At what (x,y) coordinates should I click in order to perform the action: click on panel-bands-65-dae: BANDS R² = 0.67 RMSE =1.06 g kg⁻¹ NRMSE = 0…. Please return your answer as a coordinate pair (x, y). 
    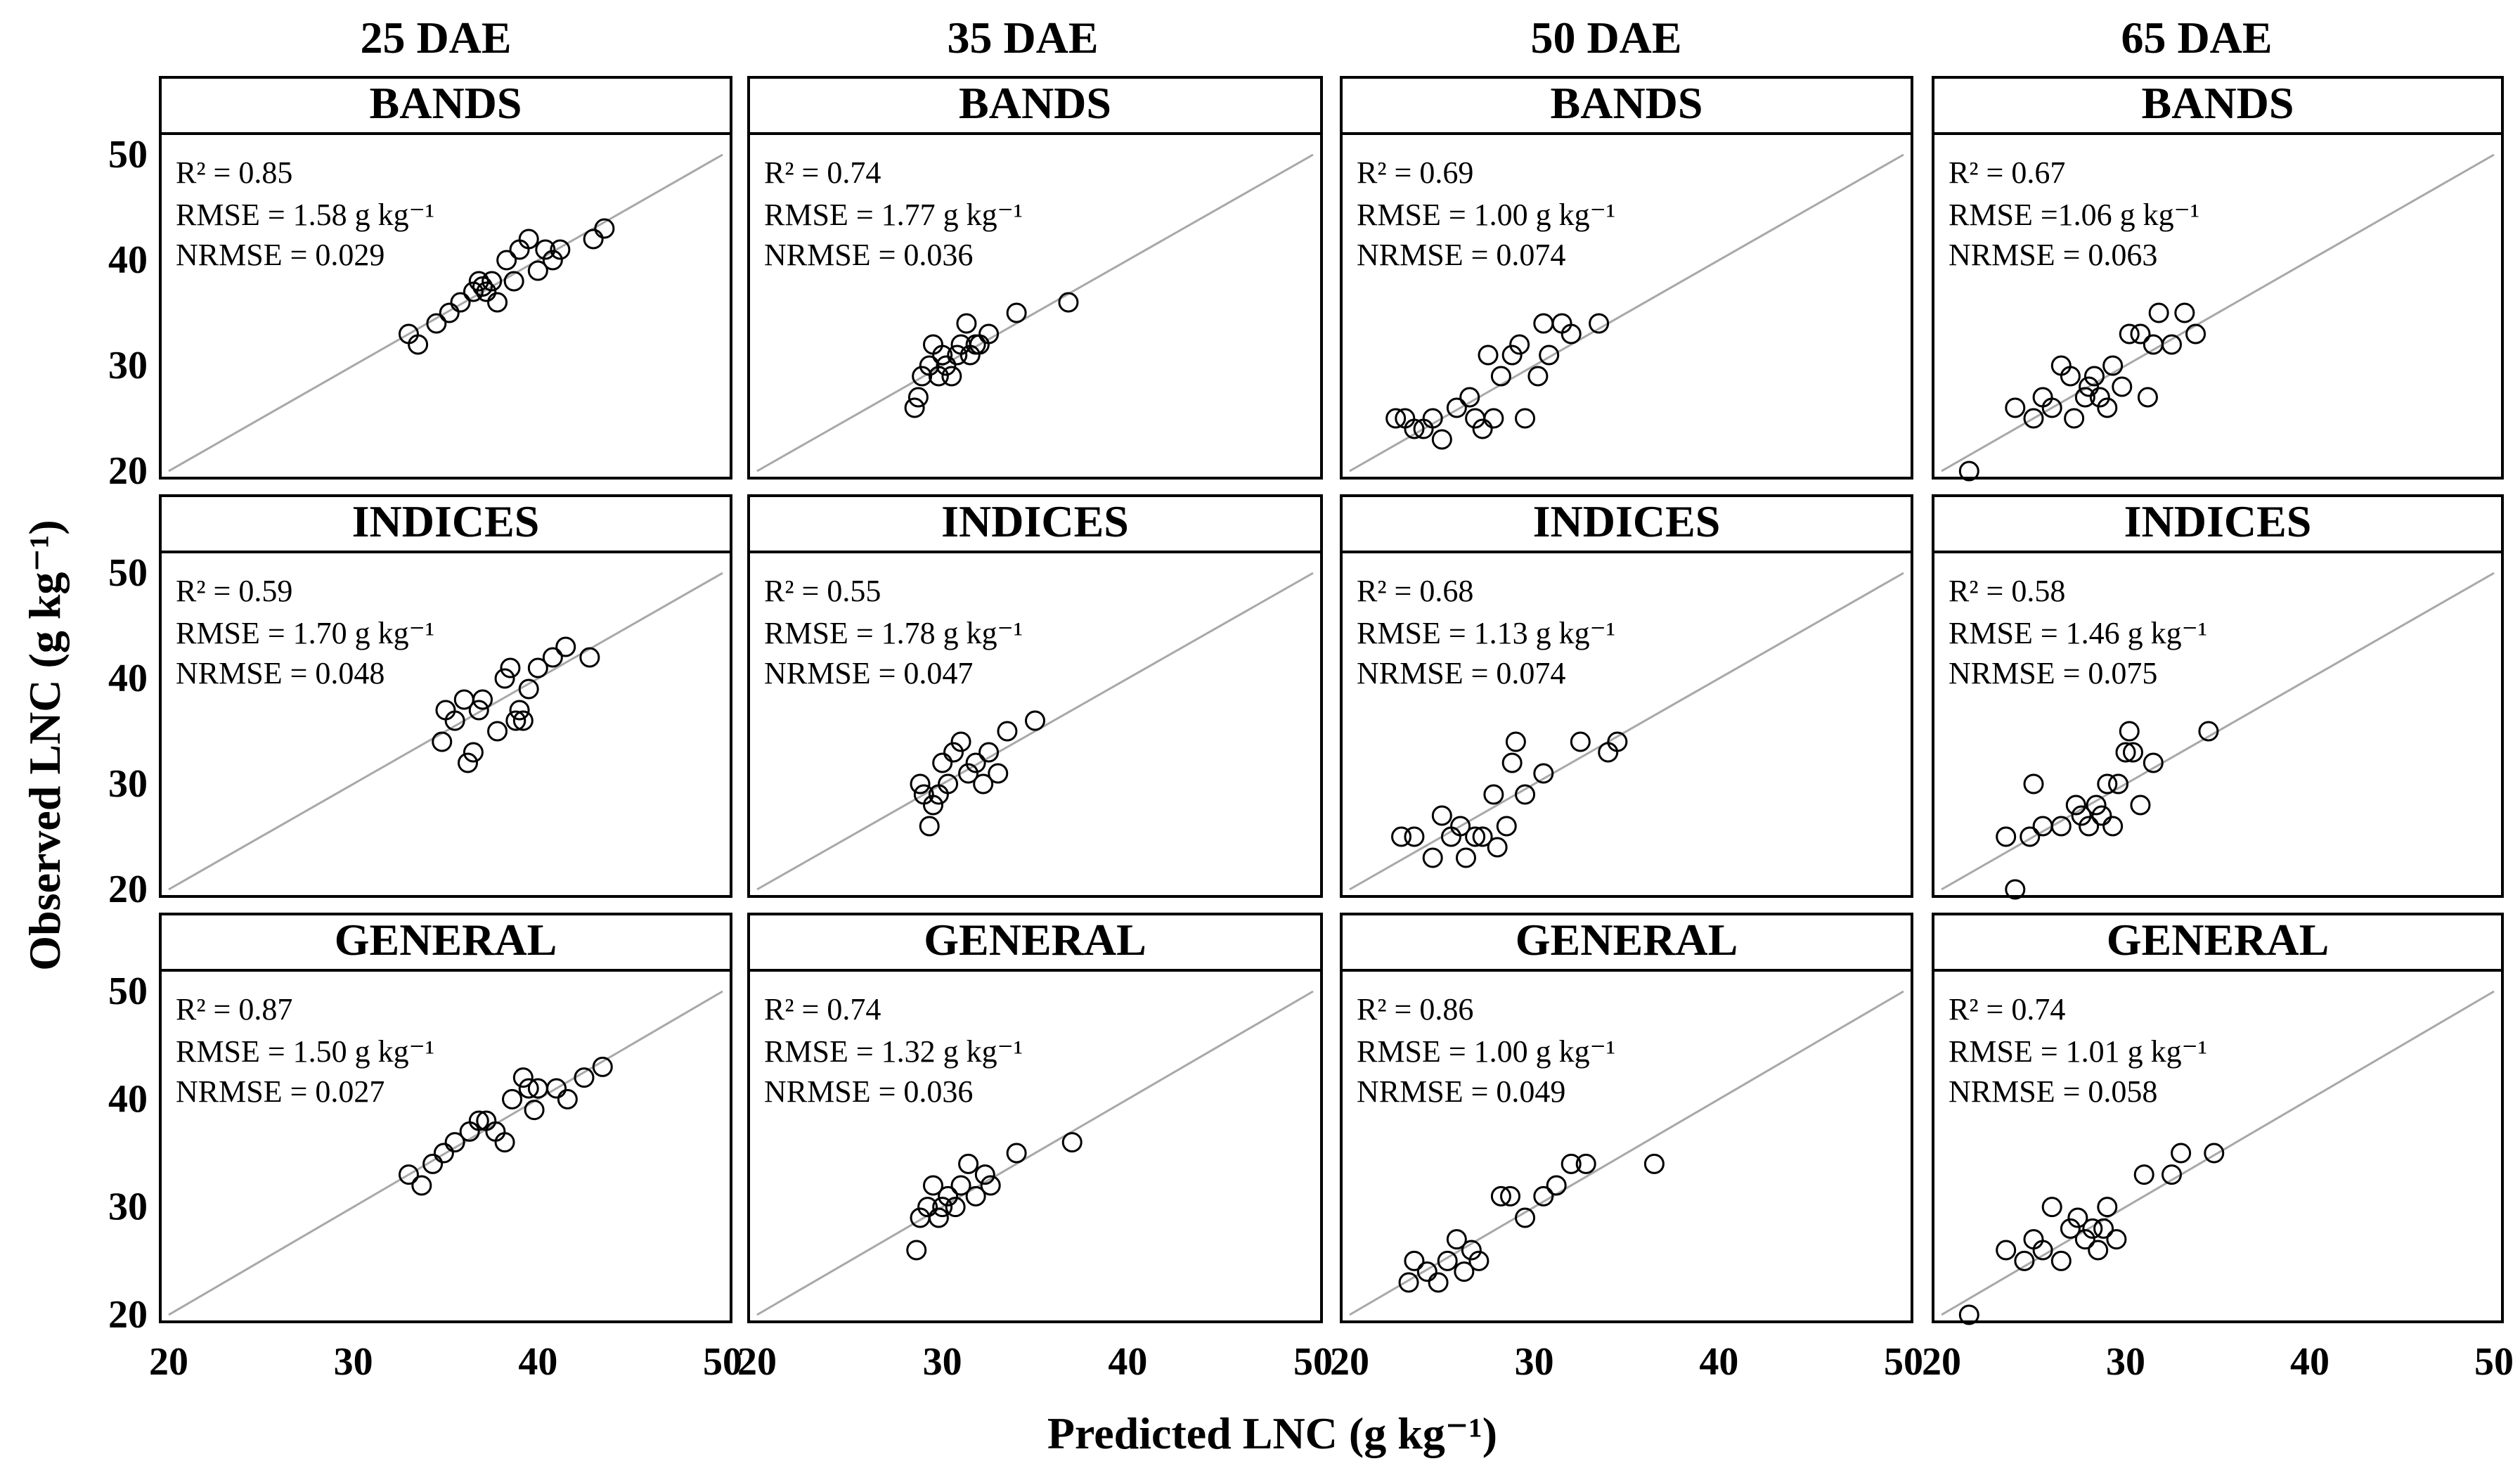
    Looking at the image, I should click on (2218, 279).